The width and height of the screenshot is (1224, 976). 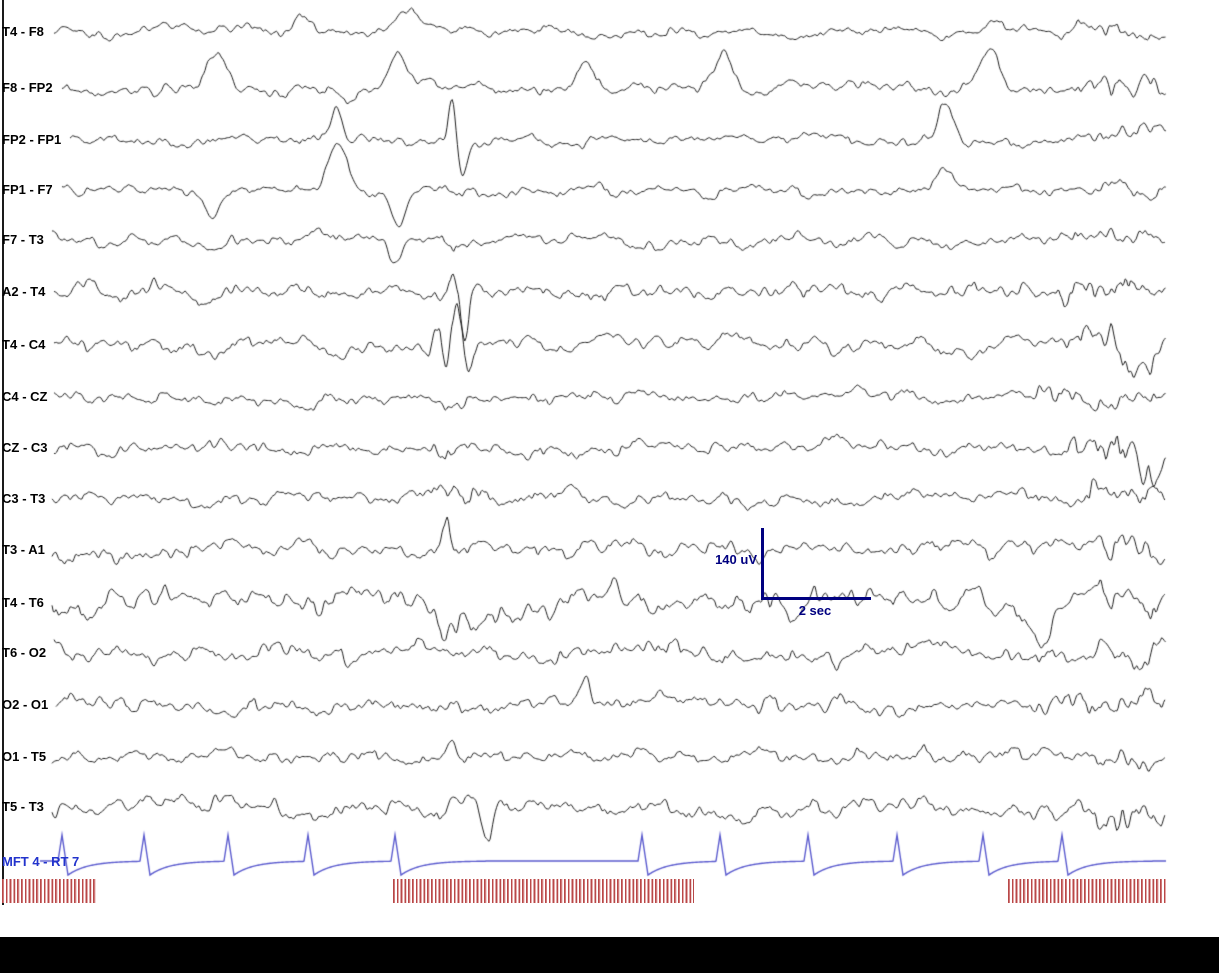 I want to click on time-scale-label: 2 sec, so click(x=815, y=610).